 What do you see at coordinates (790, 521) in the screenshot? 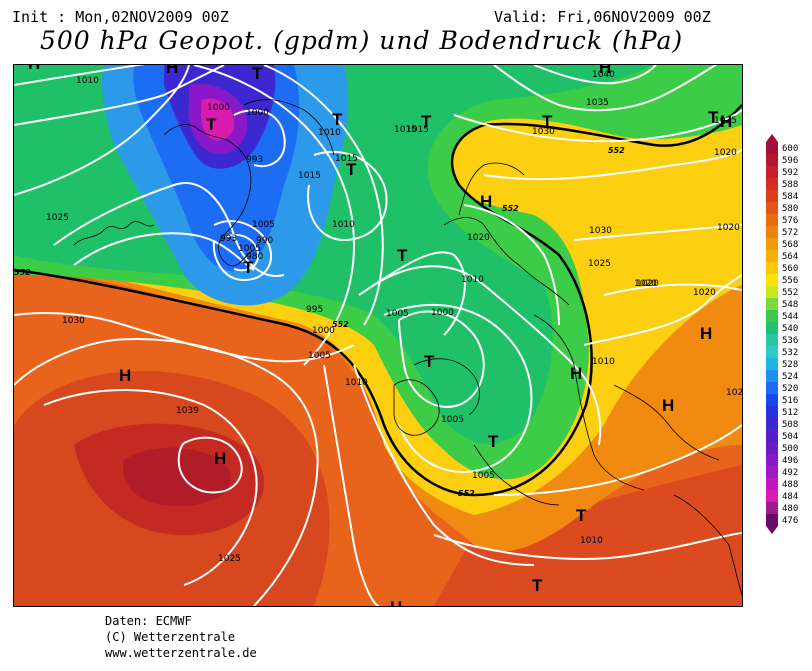
I see `legend-tick-label: 476` at bounding box center [790, 521].